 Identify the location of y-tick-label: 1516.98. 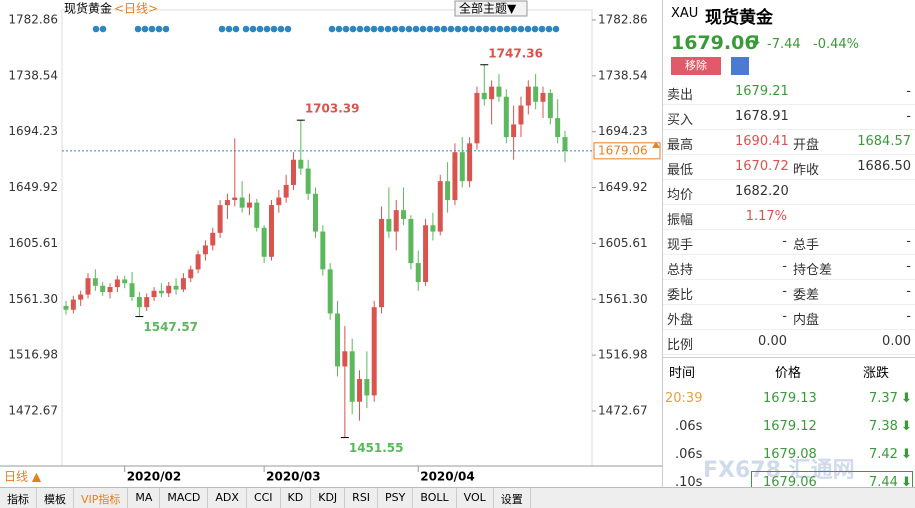
(33, 355).